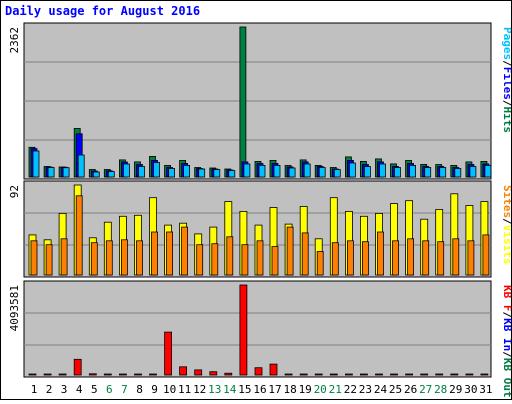  I want to click on legend-entry-3: /, so click(506, 354).